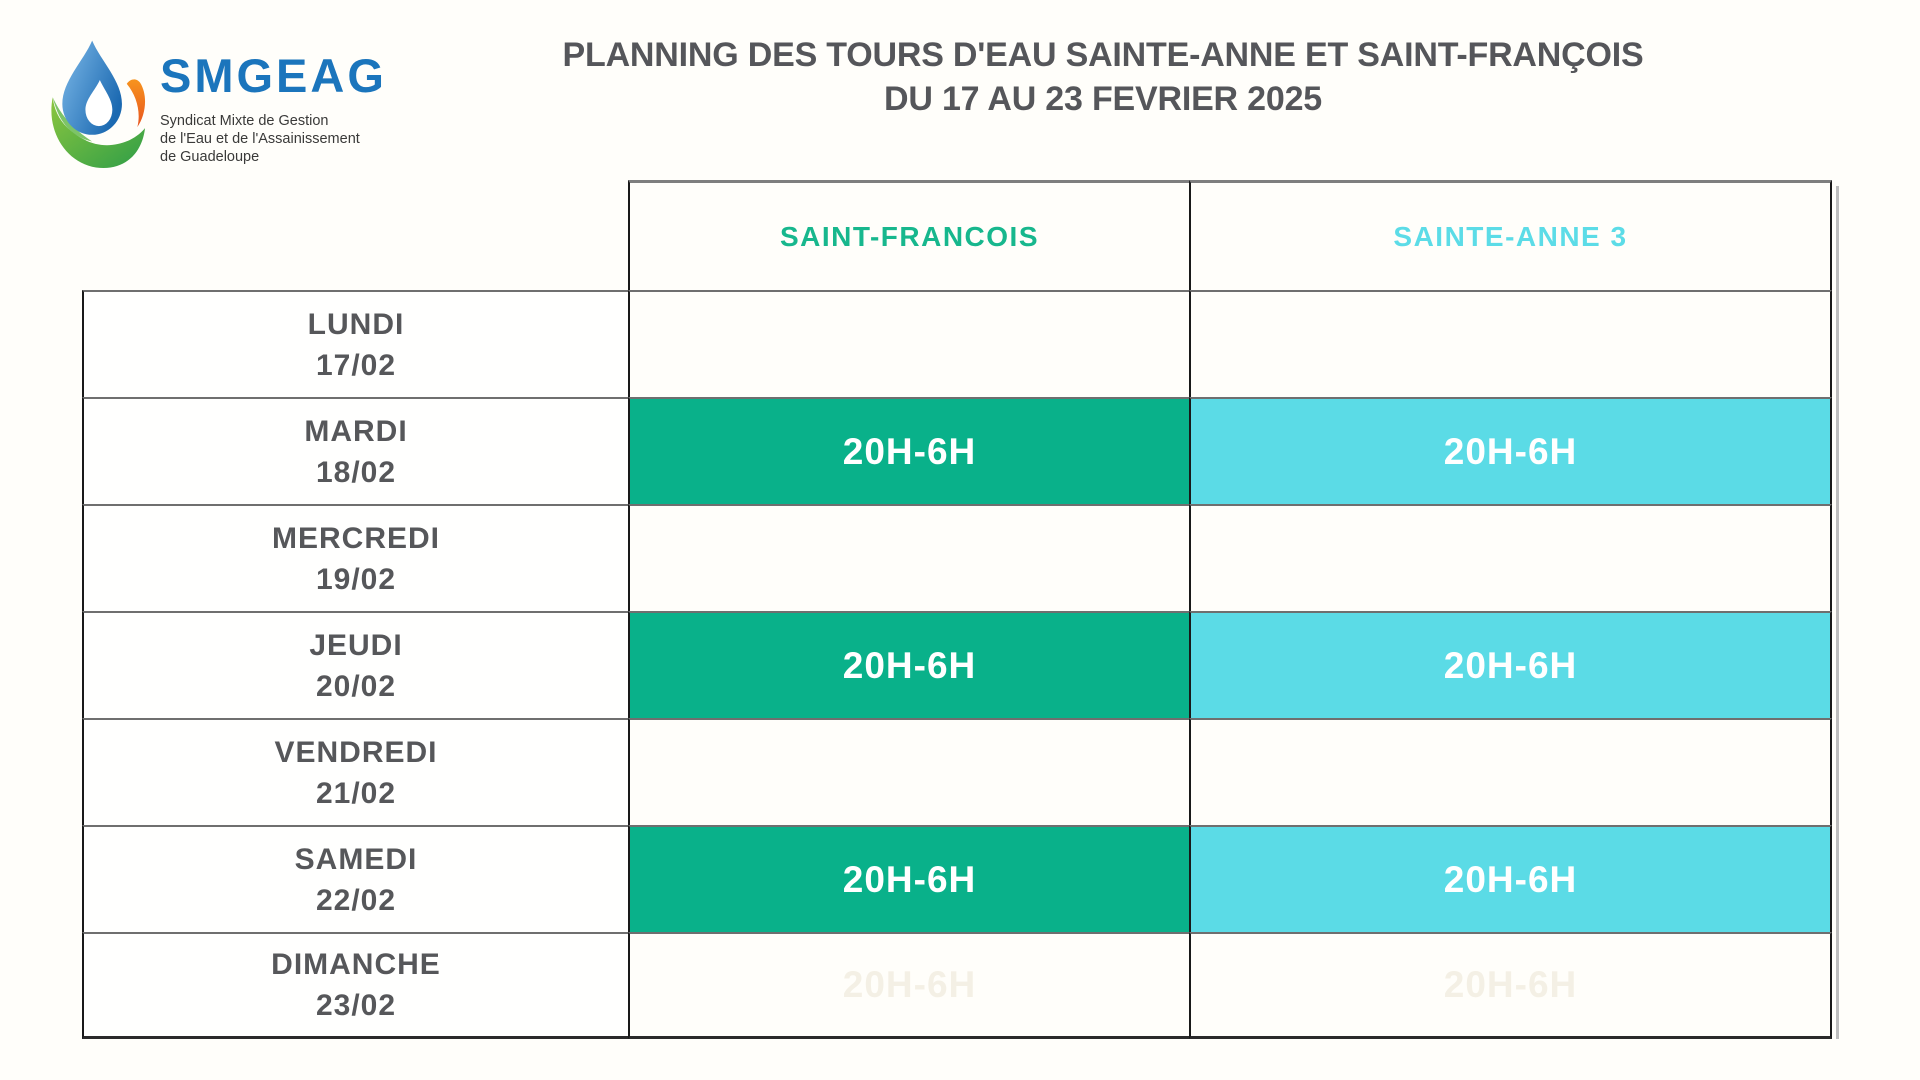 This screenshot has width=1920, height=1080. I want to click on day-name: VENDREDI, so click(356, 752).